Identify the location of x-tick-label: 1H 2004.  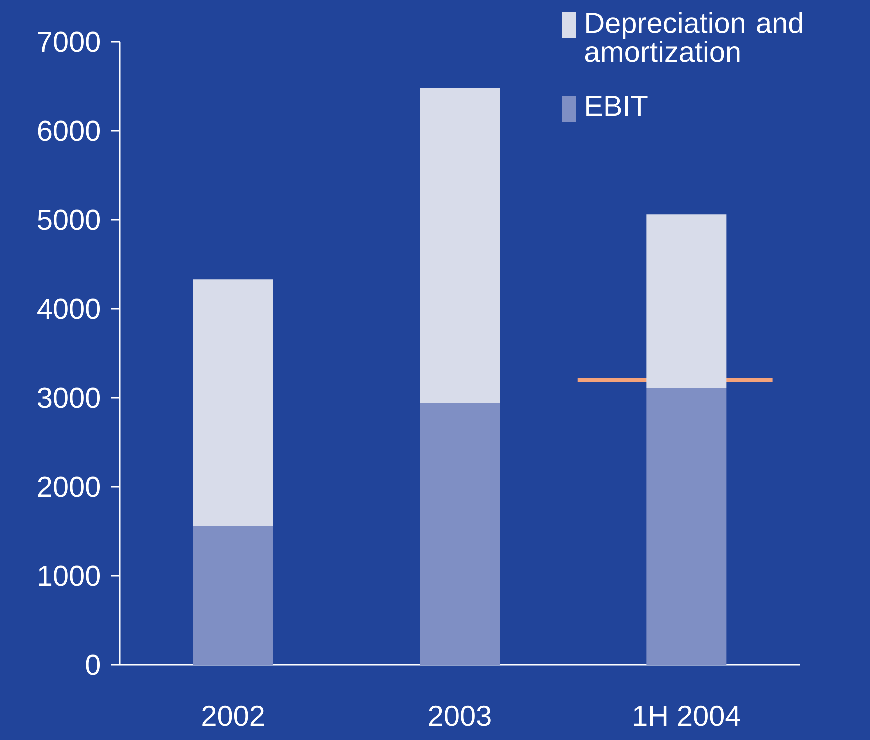
(687, 716).